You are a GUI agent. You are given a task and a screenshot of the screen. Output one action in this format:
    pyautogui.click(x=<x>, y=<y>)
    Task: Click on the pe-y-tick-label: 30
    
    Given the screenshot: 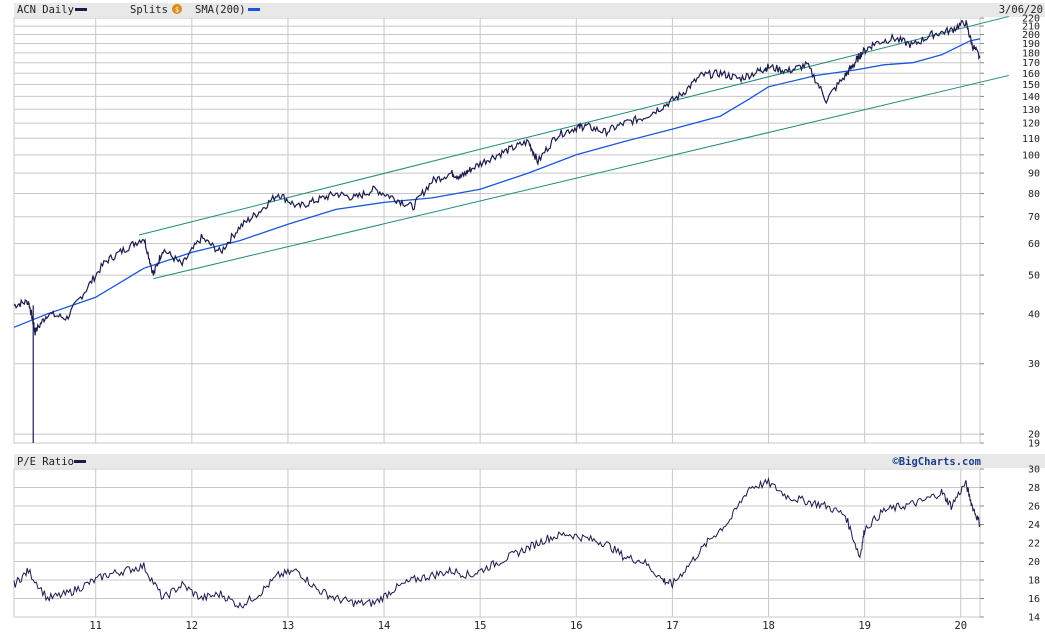 What is the action you would take?
    pyautogui.click(x=1034, y=470)
    